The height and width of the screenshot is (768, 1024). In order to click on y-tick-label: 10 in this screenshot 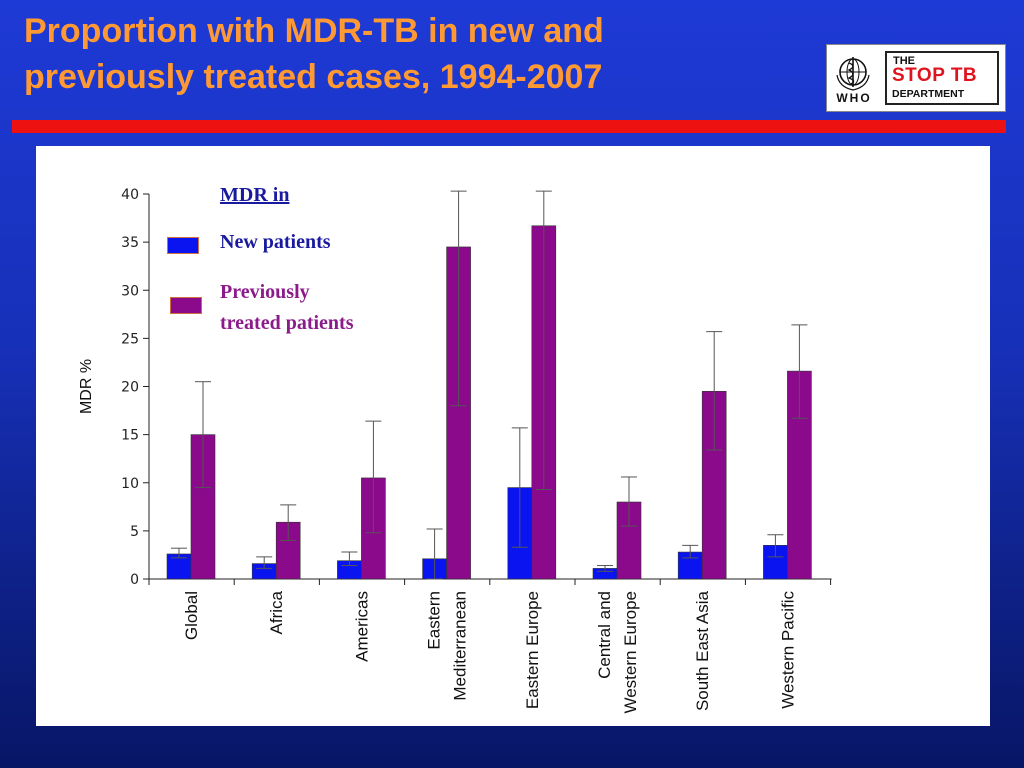, I will do `click(130, 484)`.